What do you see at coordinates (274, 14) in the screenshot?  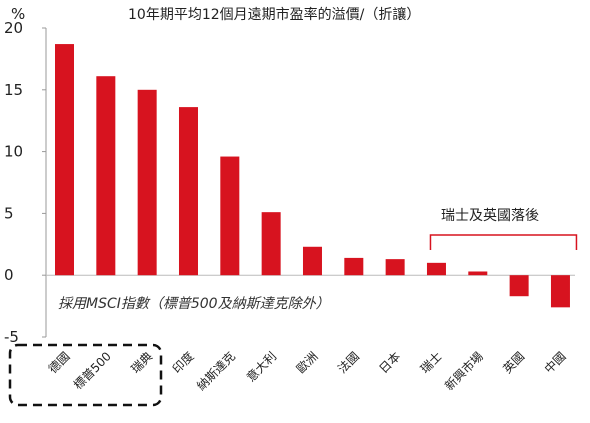 I see `chart-title: 10年期平均12個月遠期市盈率的溢價/（折讓）` at bounding box center [274, 14].